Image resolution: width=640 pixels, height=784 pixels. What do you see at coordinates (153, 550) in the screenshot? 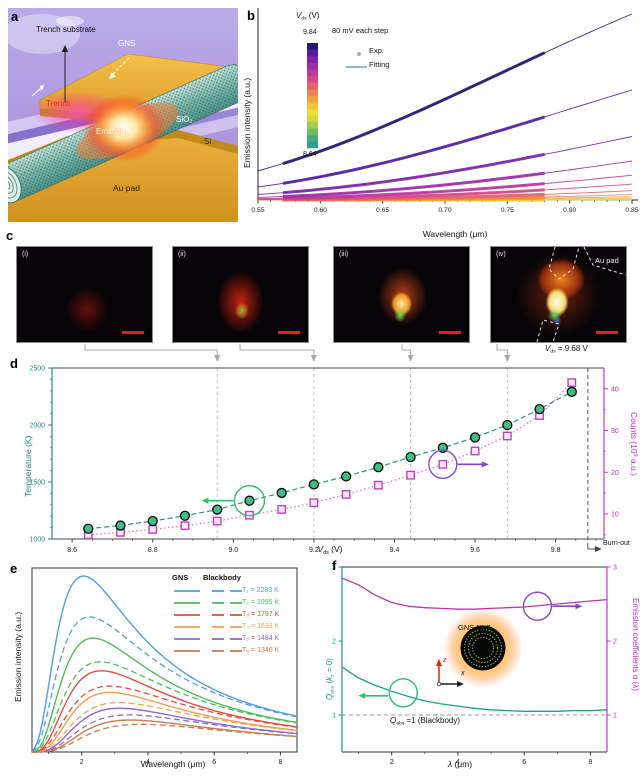
I see `svg-text: 8.8` at bounding box center [153, 550].